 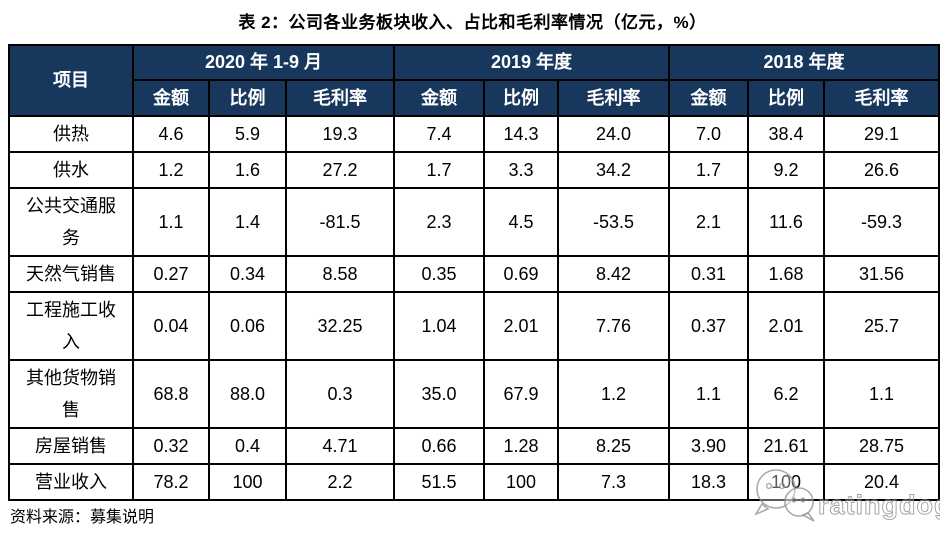 What do you see at coordinates (247, 222) in the screenshot?
I see `cell: 1.4` at bounding box center [247, 222].